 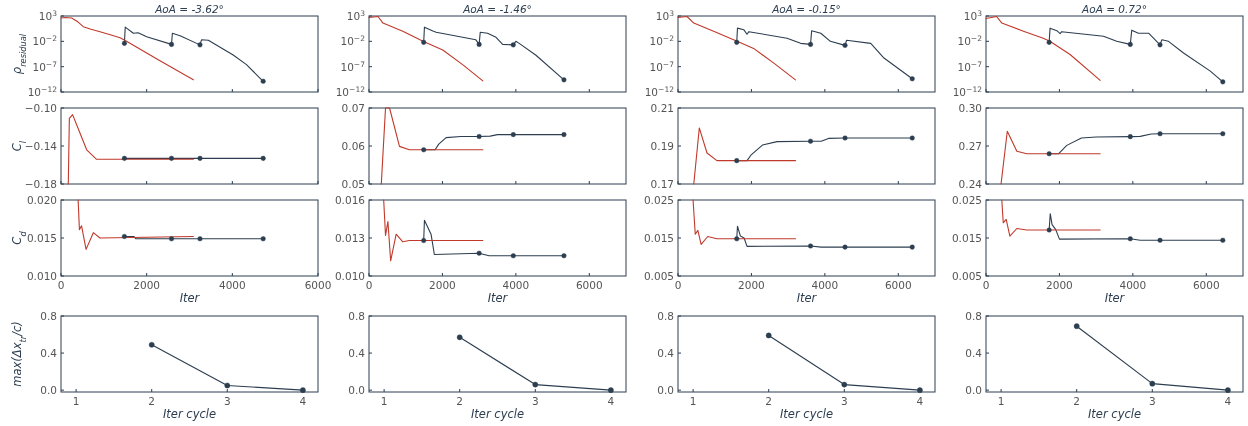 What do you see at coordinates (611, 401) in the screenshot?
I see `x-tick-label: 4` at bounding box center [611, 401].